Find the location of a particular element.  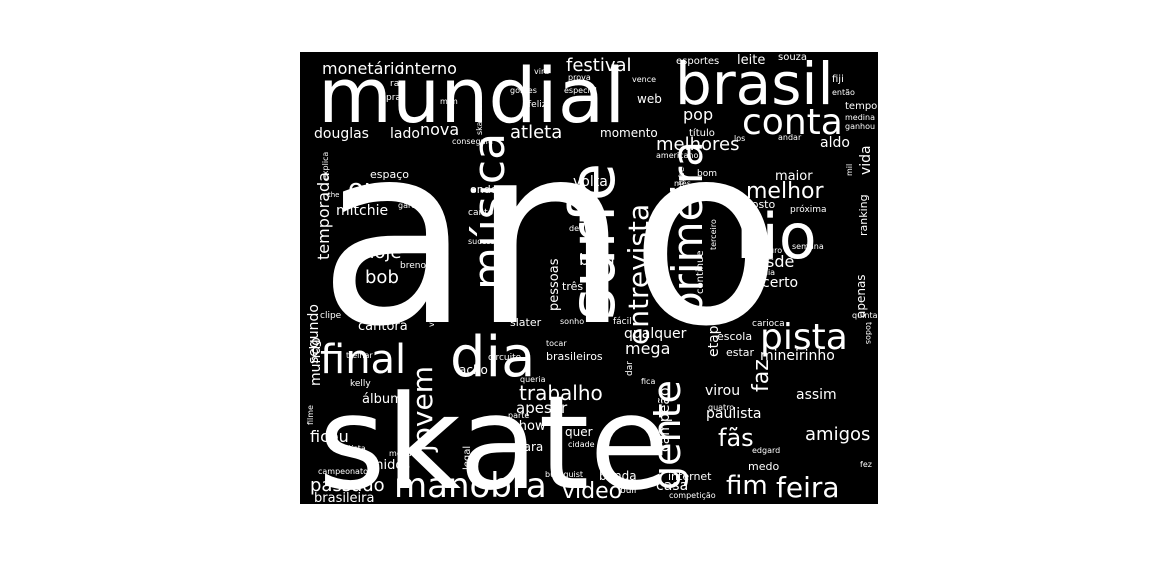

cloud-word: família is located at coordinates (761, 272).